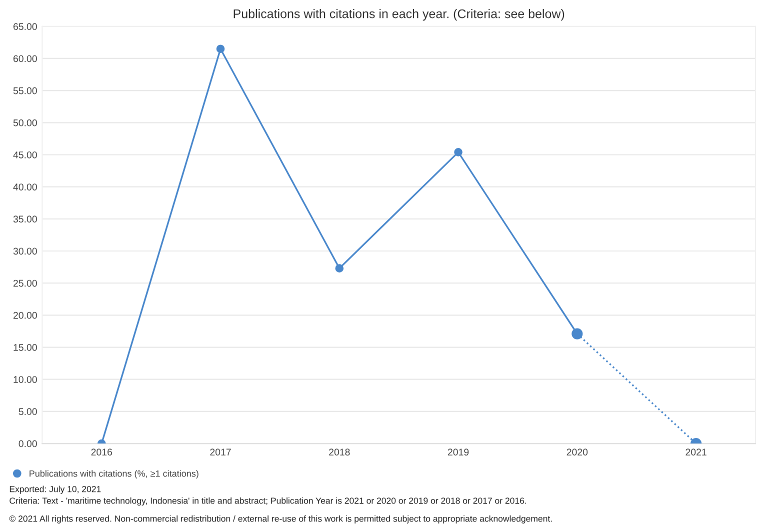 The height and width of the screenshot is (528, 767). I want to click on y-tick-label: 65.00, so click(25, 26).